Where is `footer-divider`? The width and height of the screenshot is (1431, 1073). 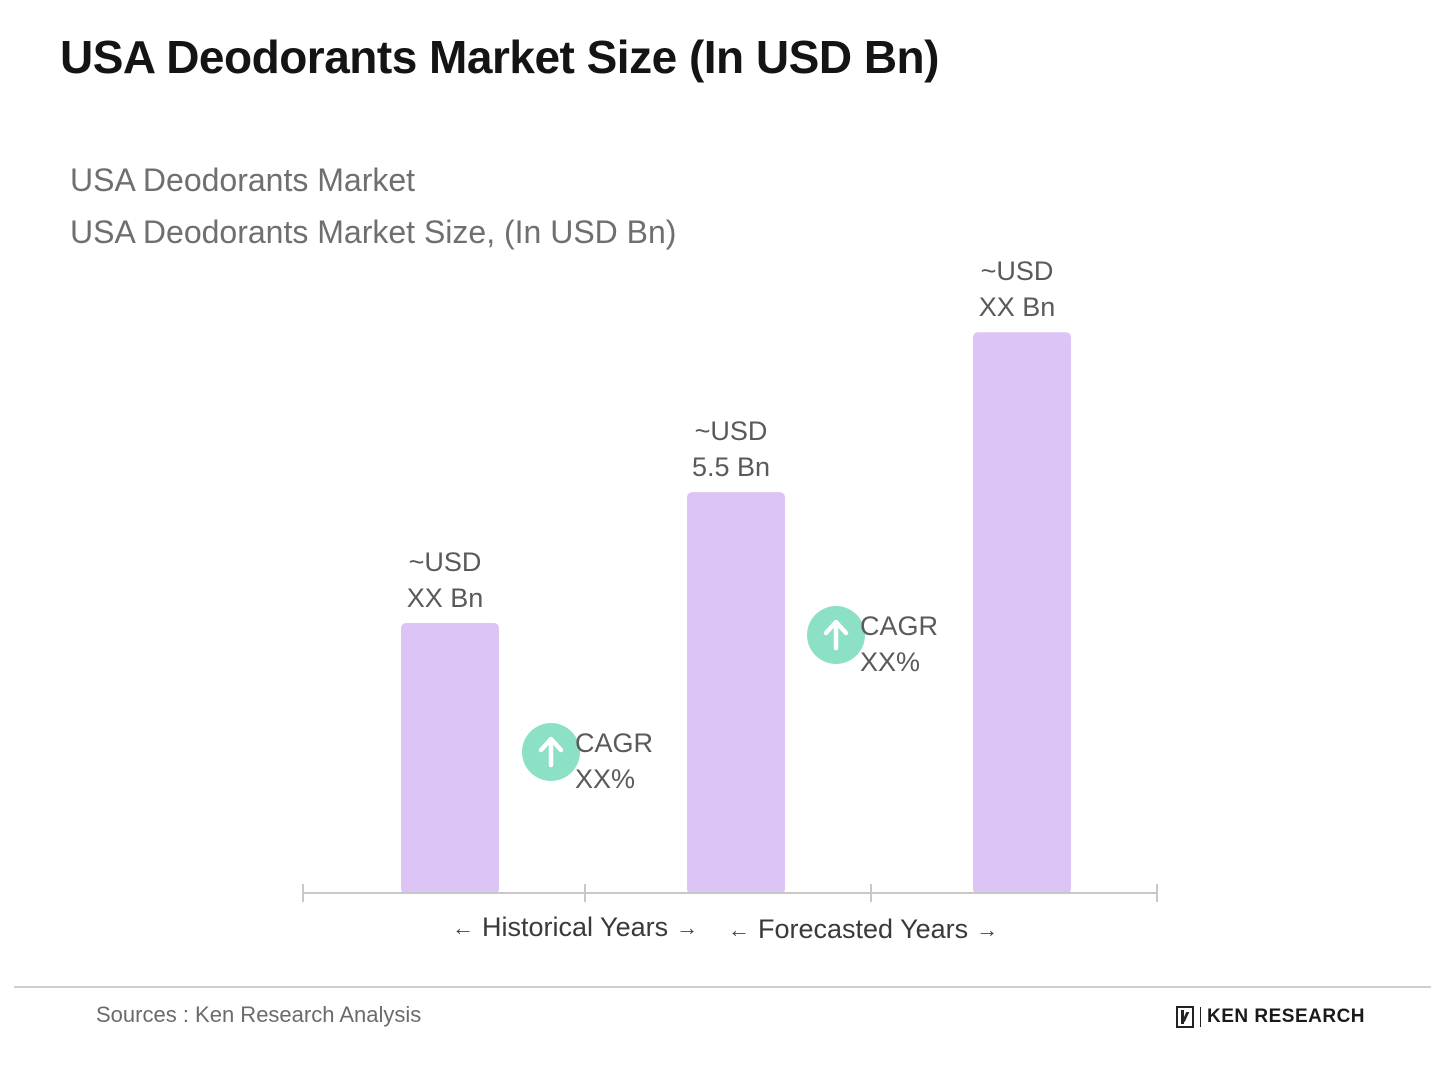 footer-divider is located at coordinates (722, 987).